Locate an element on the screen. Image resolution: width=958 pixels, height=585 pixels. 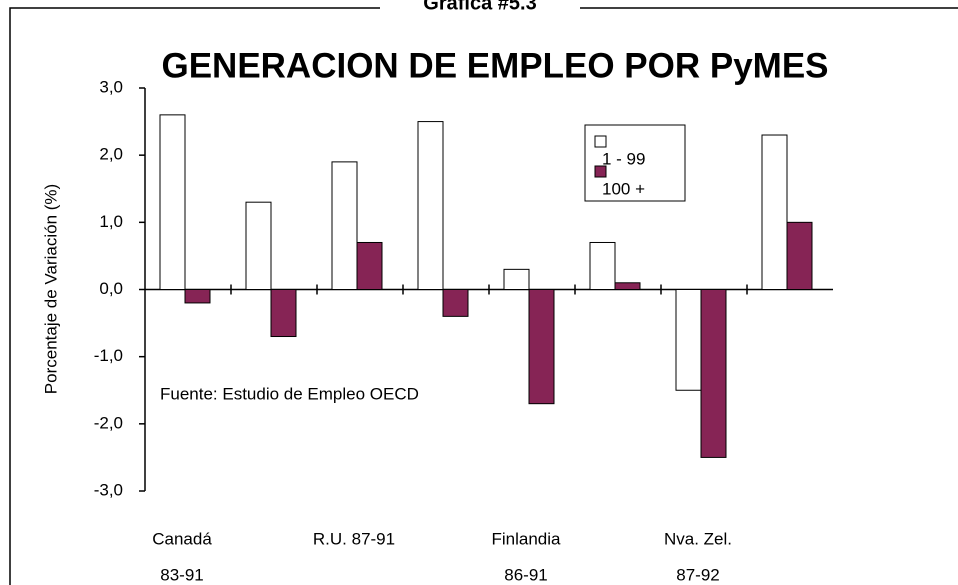
x-tick-label: Canadá is located at coordinates (182, 538).